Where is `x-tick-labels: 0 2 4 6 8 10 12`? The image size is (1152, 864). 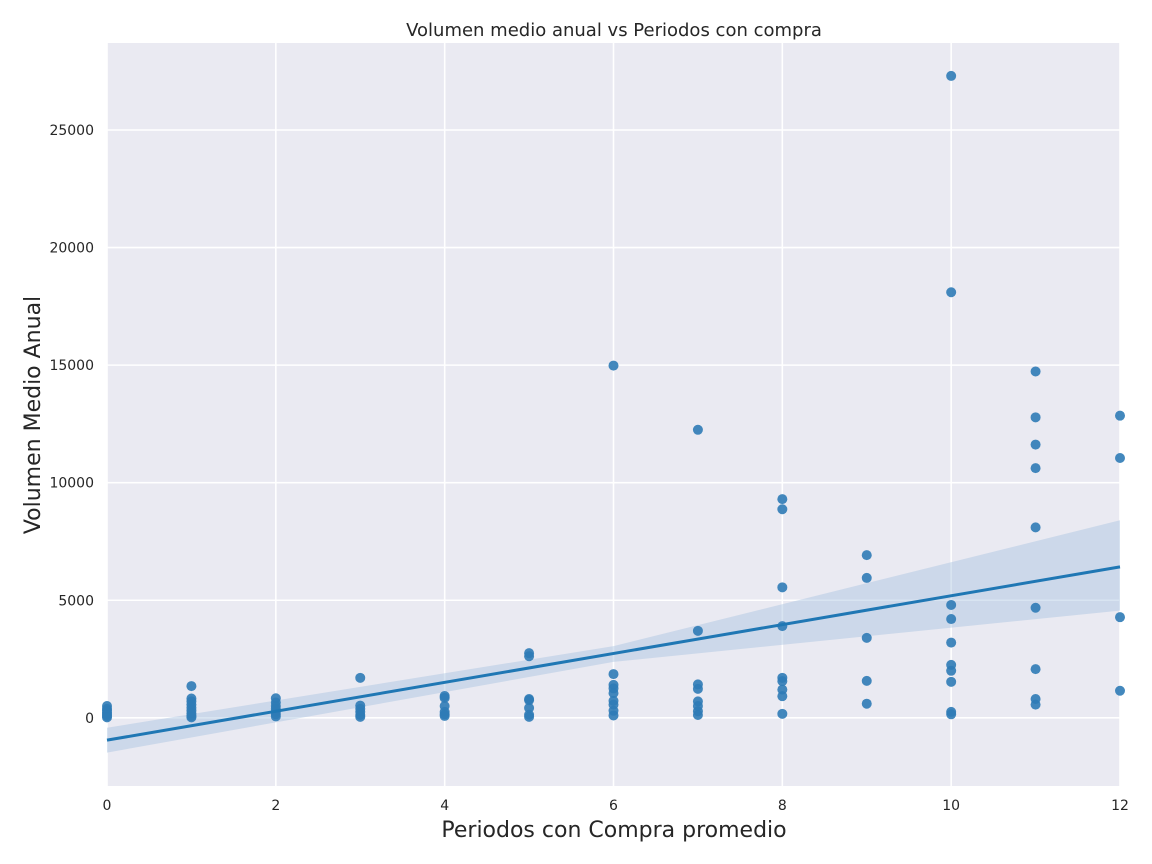
x-tick-labels: 0 2 4 6 8 10 12 is located at coordinates (616, 806).